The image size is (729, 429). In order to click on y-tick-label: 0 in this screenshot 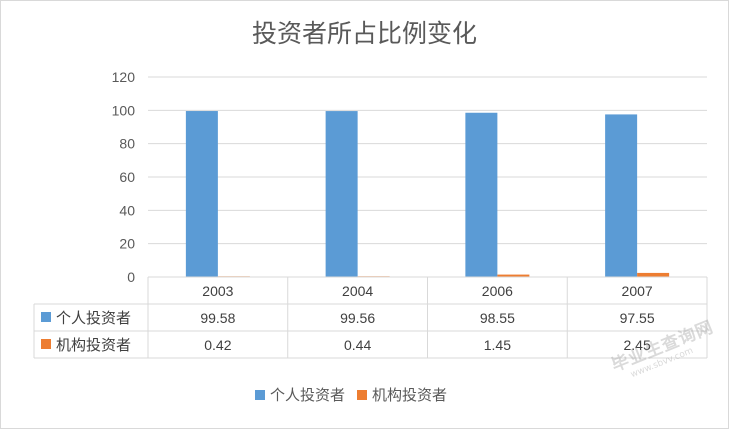, I will do `click(131, 277)`.